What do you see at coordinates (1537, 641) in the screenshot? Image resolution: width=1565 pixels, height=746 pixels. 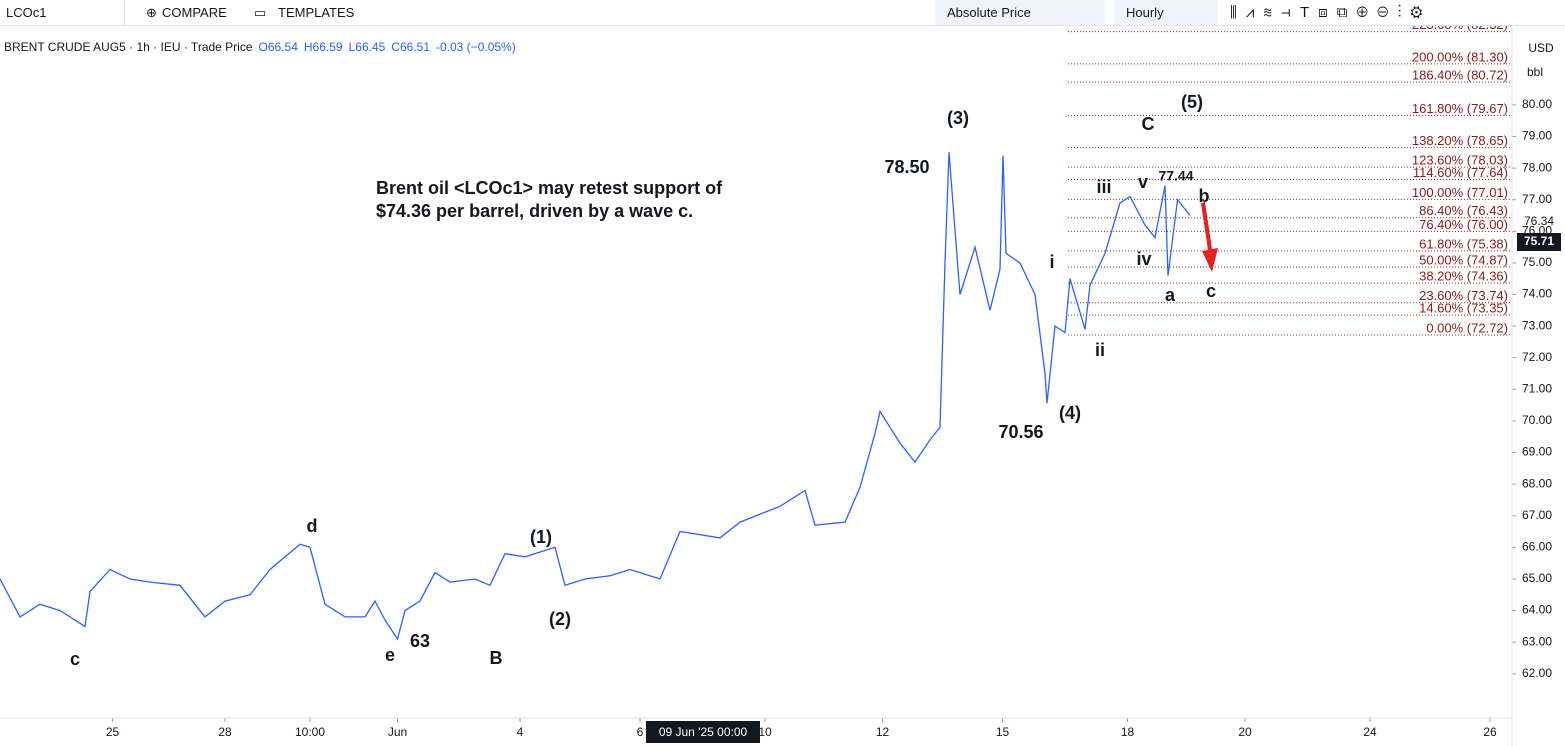 I see `y-tick-label: 63.00` at bounding box center [1537, 641].